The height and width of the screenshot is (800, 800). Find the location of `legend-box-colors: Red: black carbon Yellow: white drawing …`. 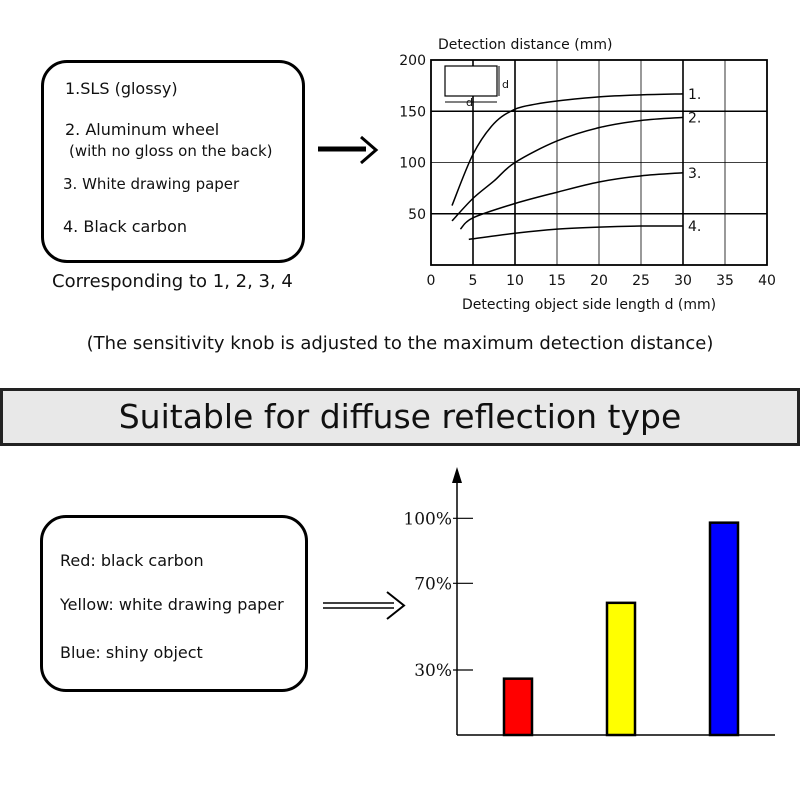

legend-box-colors: Red: black carbon Yellow: white drawing … is located at coordinates (174, 603).